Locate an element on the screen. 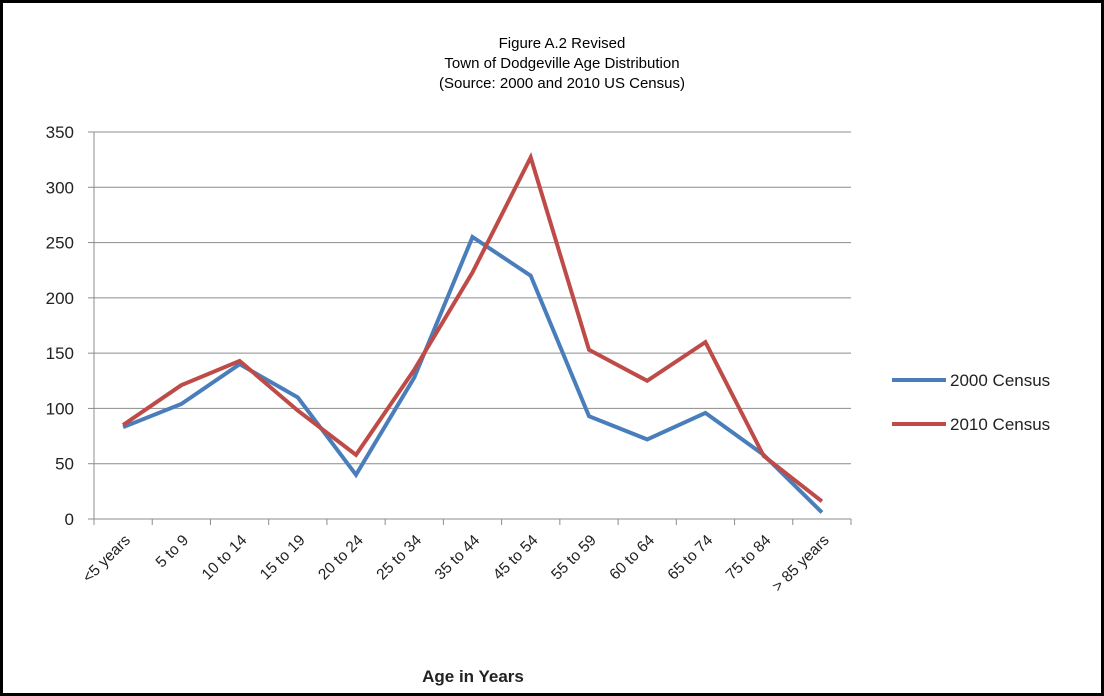  x-axis-title: Age in Years is located at coordinates (473, 676).